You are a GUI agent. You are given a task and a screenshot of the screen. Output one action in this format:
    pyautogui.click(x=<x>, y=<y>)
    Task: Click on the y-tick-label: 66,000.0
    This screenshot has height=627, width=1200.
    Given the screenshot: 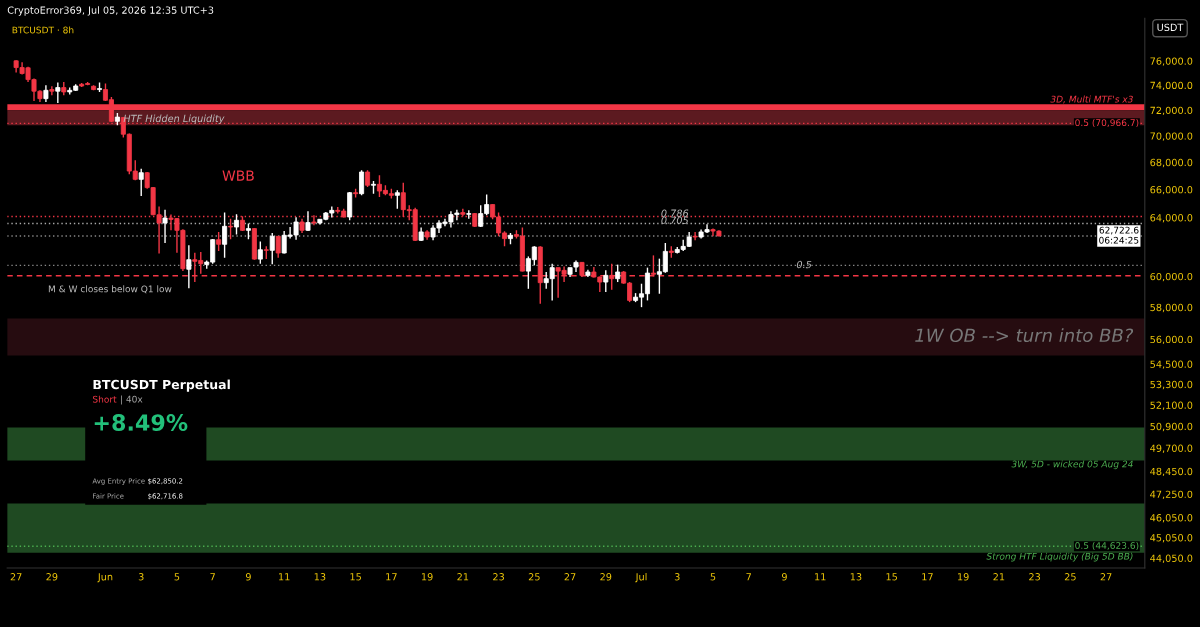 What is the action you would take?
    pyautogui.click(x=1171, y=190)
    